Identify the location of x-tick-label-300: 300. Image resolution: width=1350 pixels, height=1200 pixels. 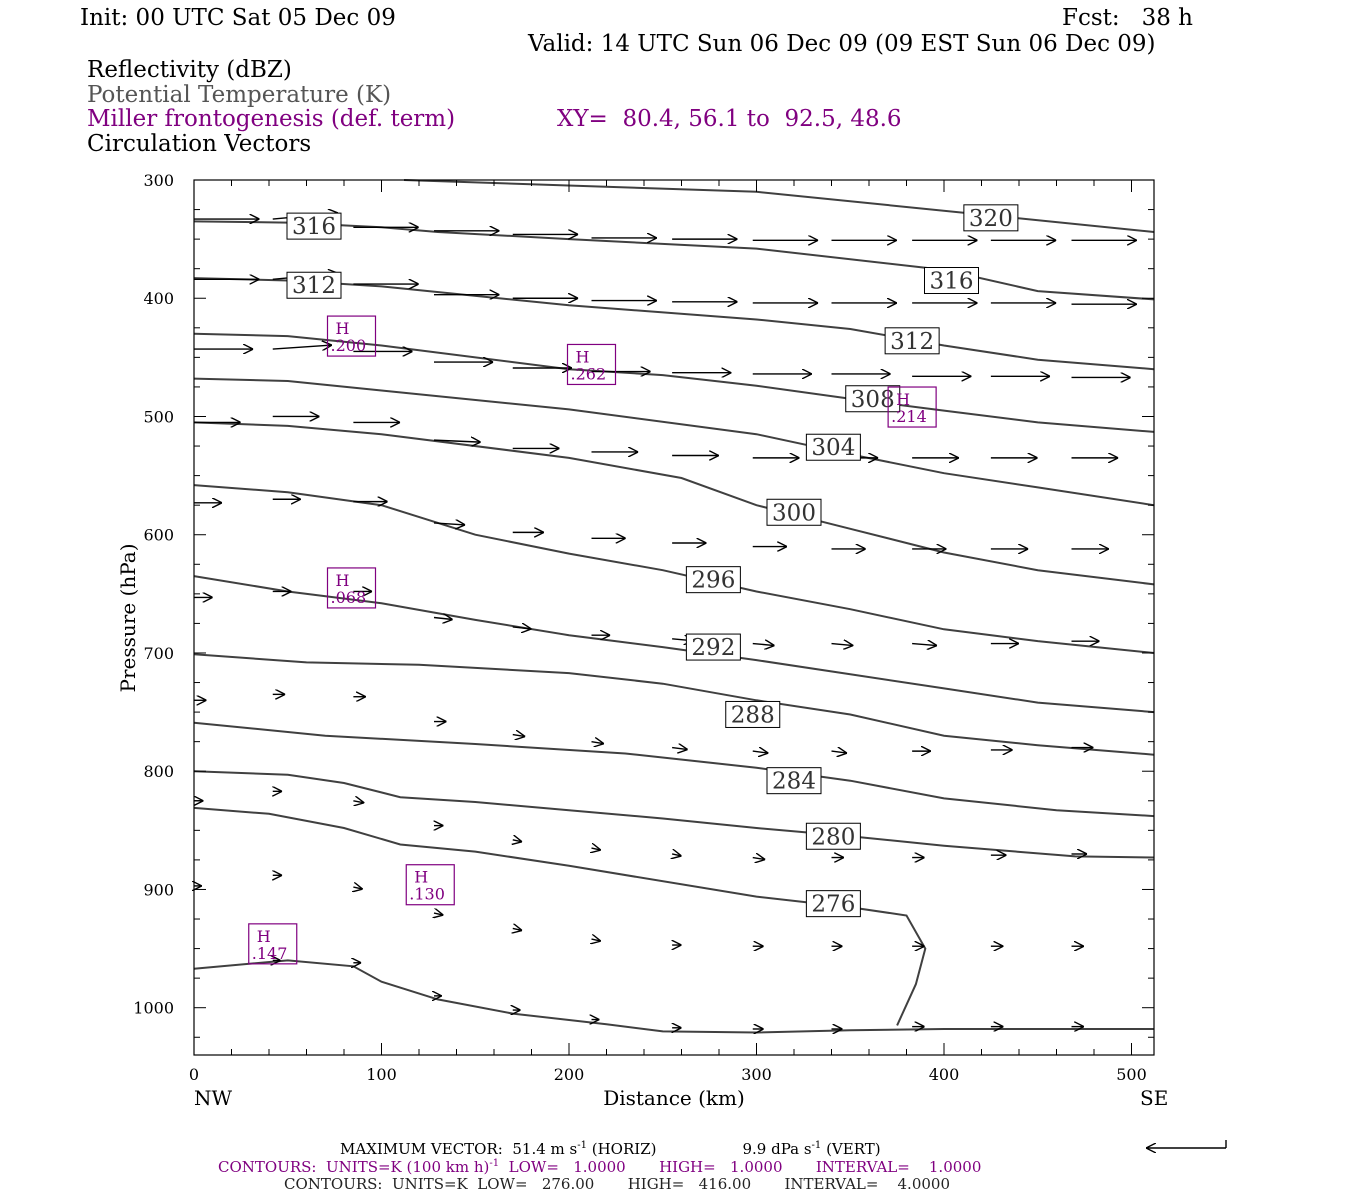
(756, 1074).